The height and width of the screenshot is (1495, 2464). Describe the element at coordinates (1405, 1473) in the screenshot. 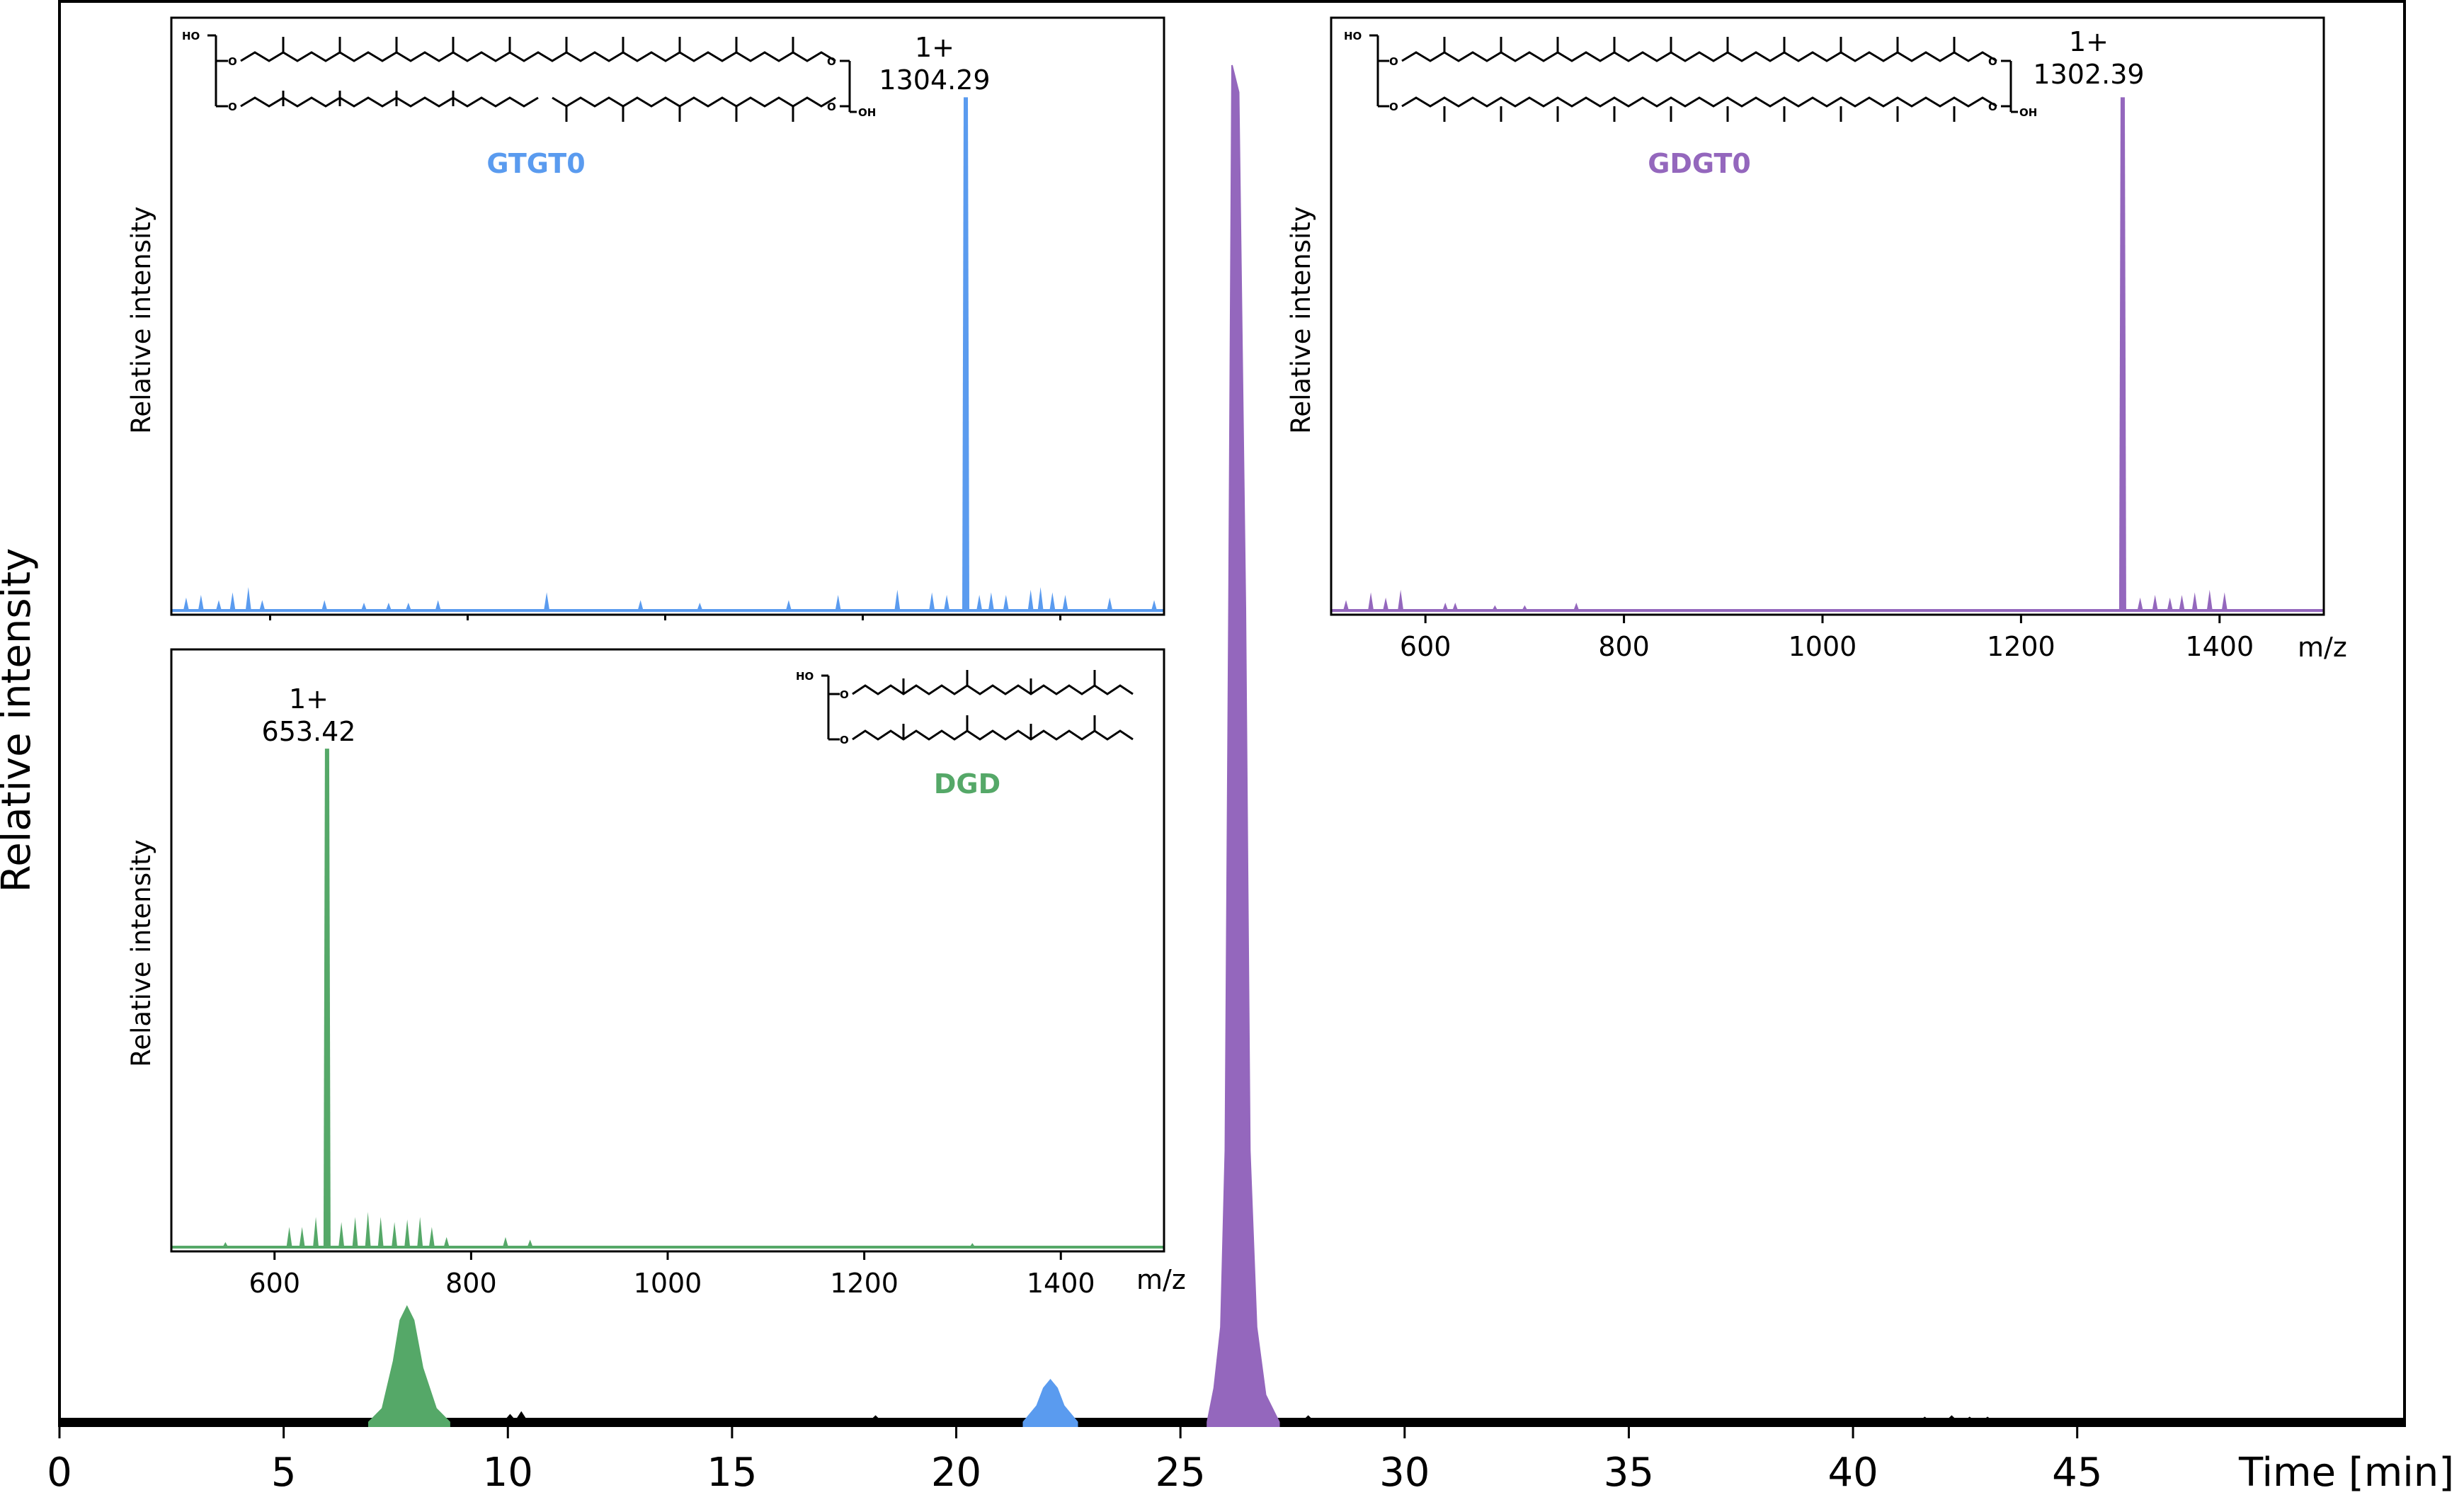

I see `chromatogram-x-tick-label-30: 30` at that location.